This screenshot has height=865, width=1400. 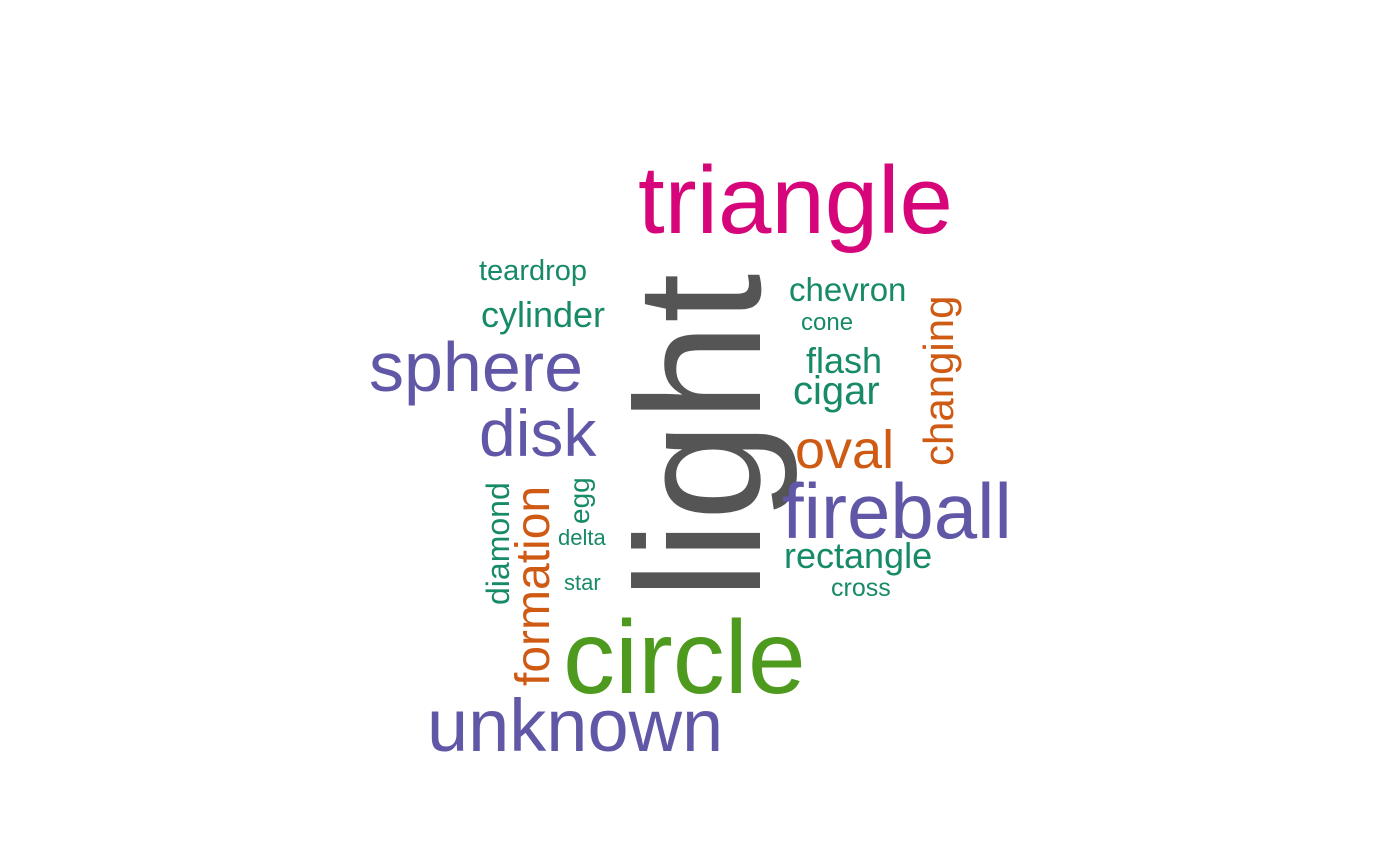 What do you see at coordinates (684, 658) in the screenshot?
I see `word-circle: circle` at bounding box center [684, 658].